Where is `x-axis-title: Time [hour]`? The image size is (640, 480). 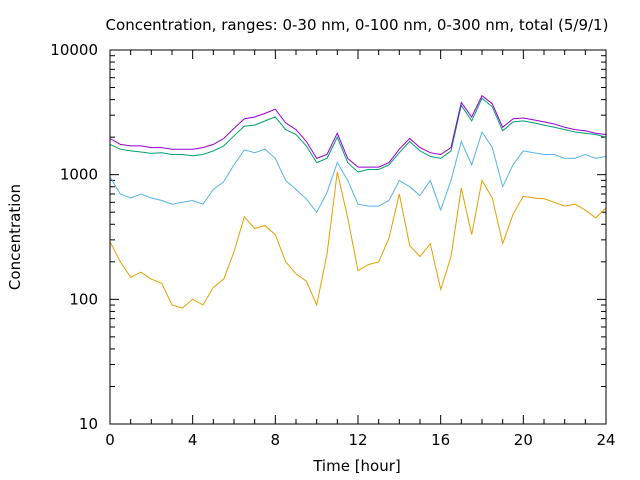 x-axis-title: Time [hour] is located at coordinates (356, 466).